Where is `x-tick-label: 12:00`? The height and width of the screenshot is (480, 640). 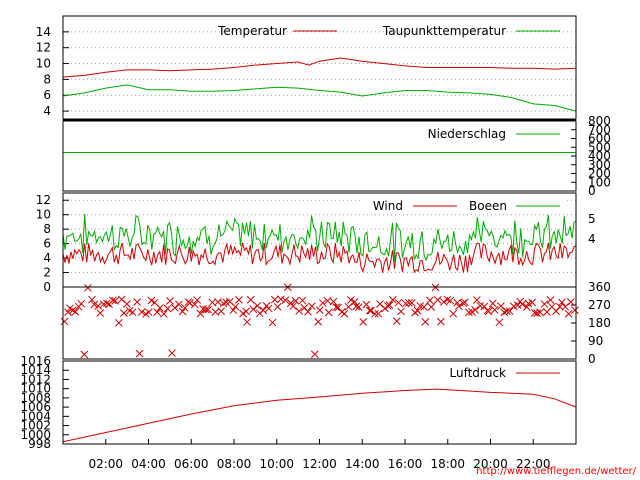
x-tick-label: 12:00 is located at coordinates (319, 464).